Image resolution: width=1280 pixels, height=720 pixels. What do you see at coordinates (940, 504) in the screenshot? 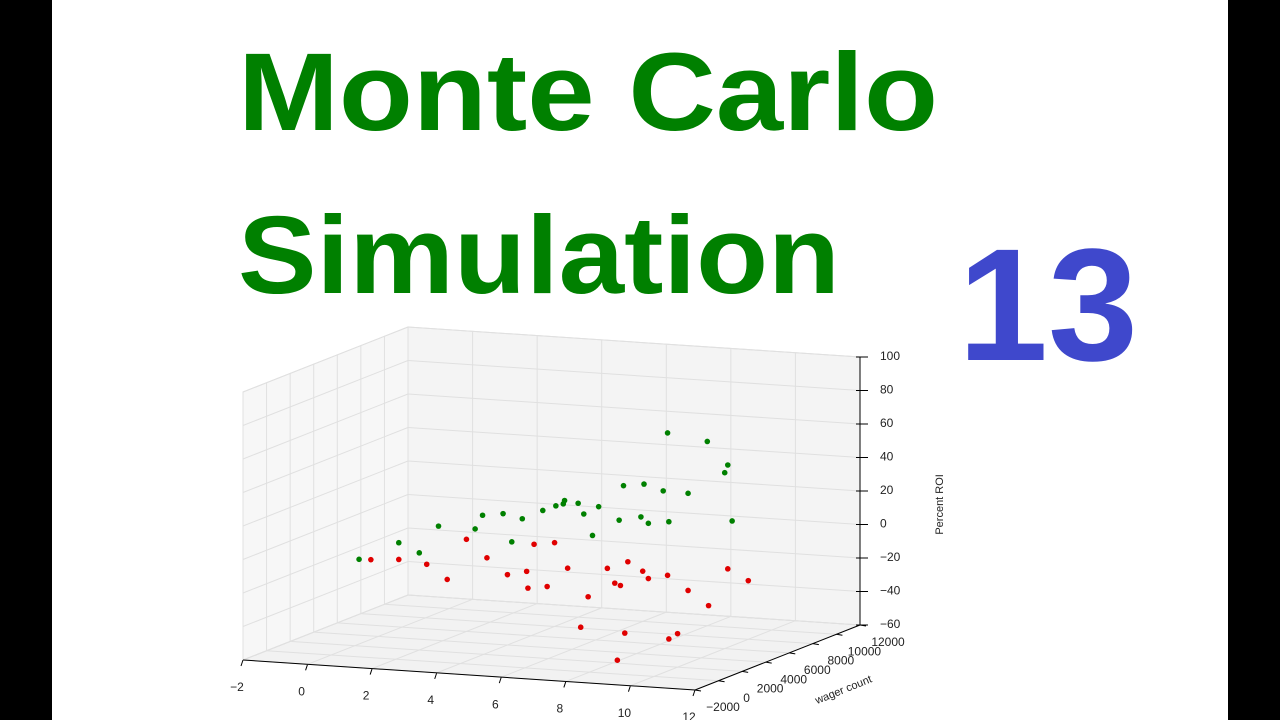
I see `z-axis-label: Percent ROI` at bounding box center [940, 504].